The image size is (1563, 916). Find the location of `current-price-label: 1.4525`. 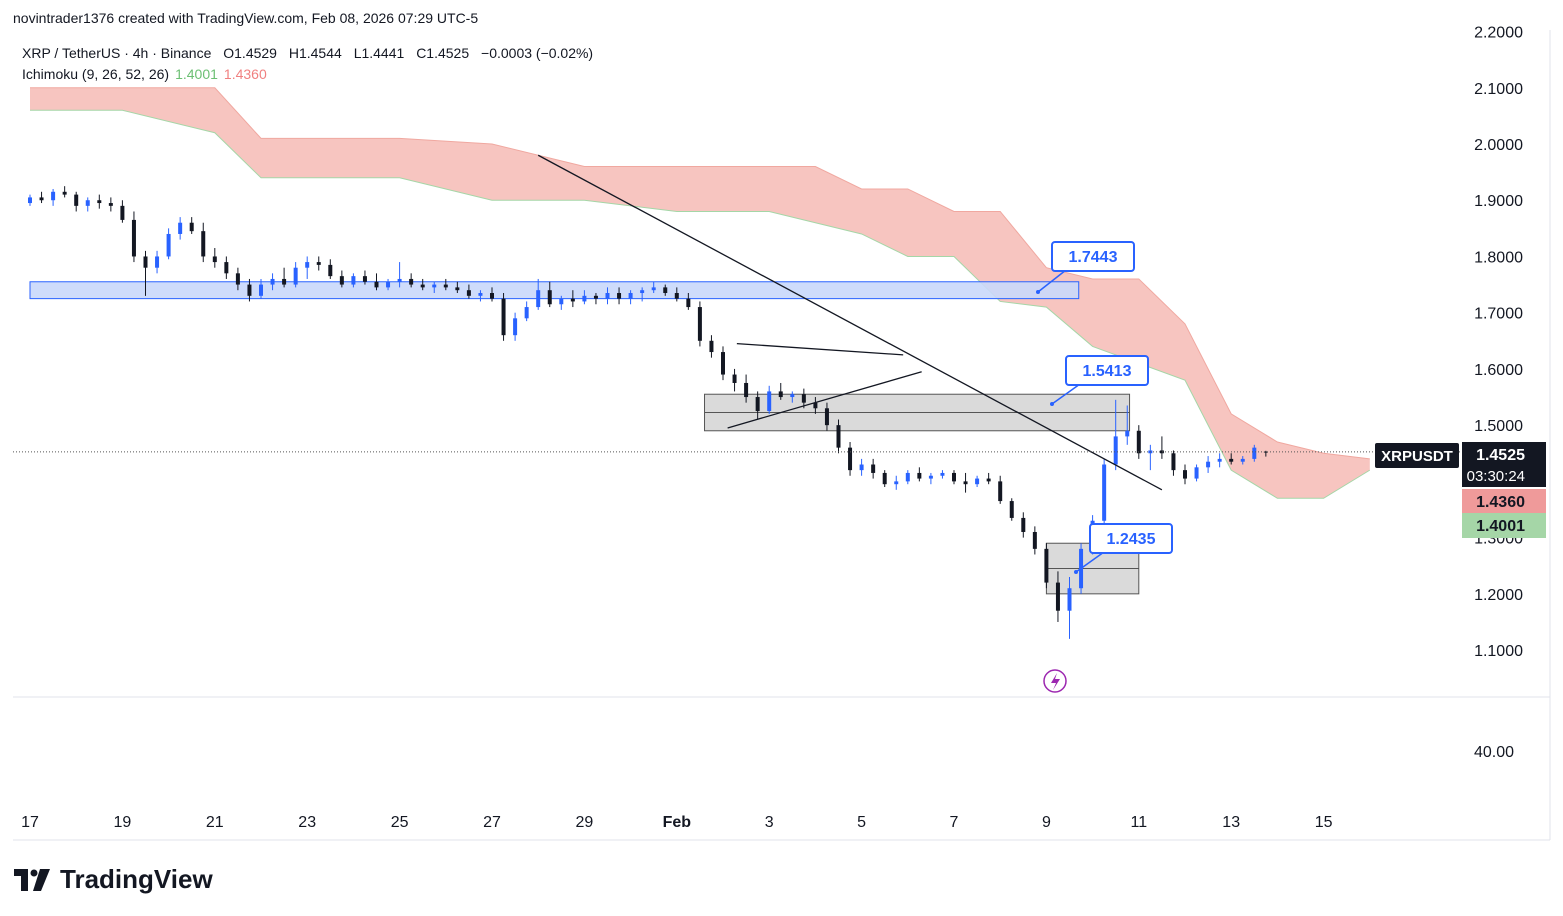

current-price-label: 1.4525 is located at coordinates (1500, 455).